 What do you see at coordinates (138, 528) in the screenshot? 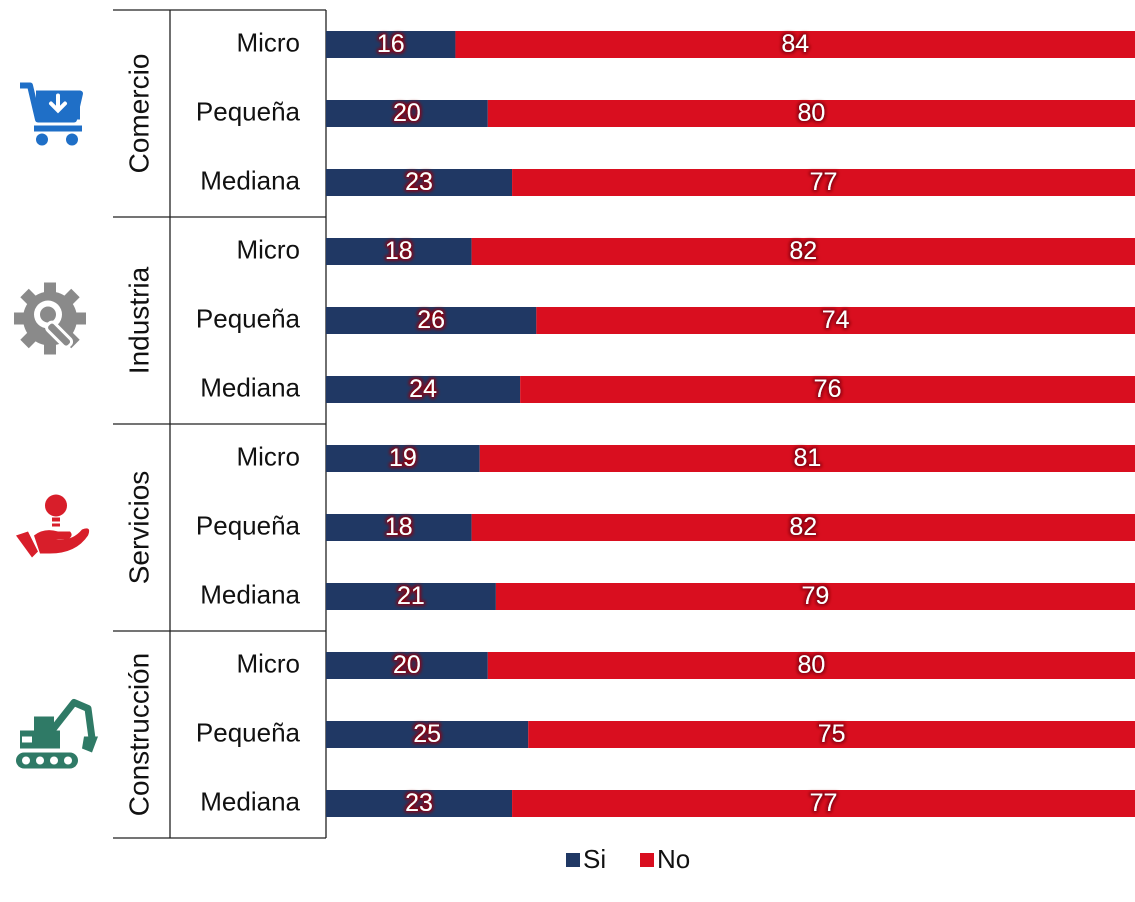
I see `group-label: Servicios` at bounding box center [138, 528].